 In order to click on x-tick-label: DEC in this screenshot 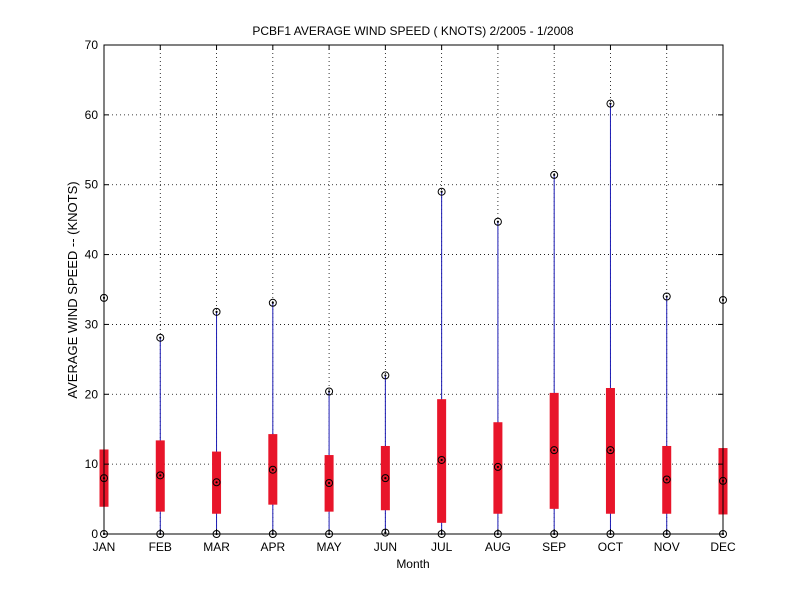, I will do `click(723, 547)`.